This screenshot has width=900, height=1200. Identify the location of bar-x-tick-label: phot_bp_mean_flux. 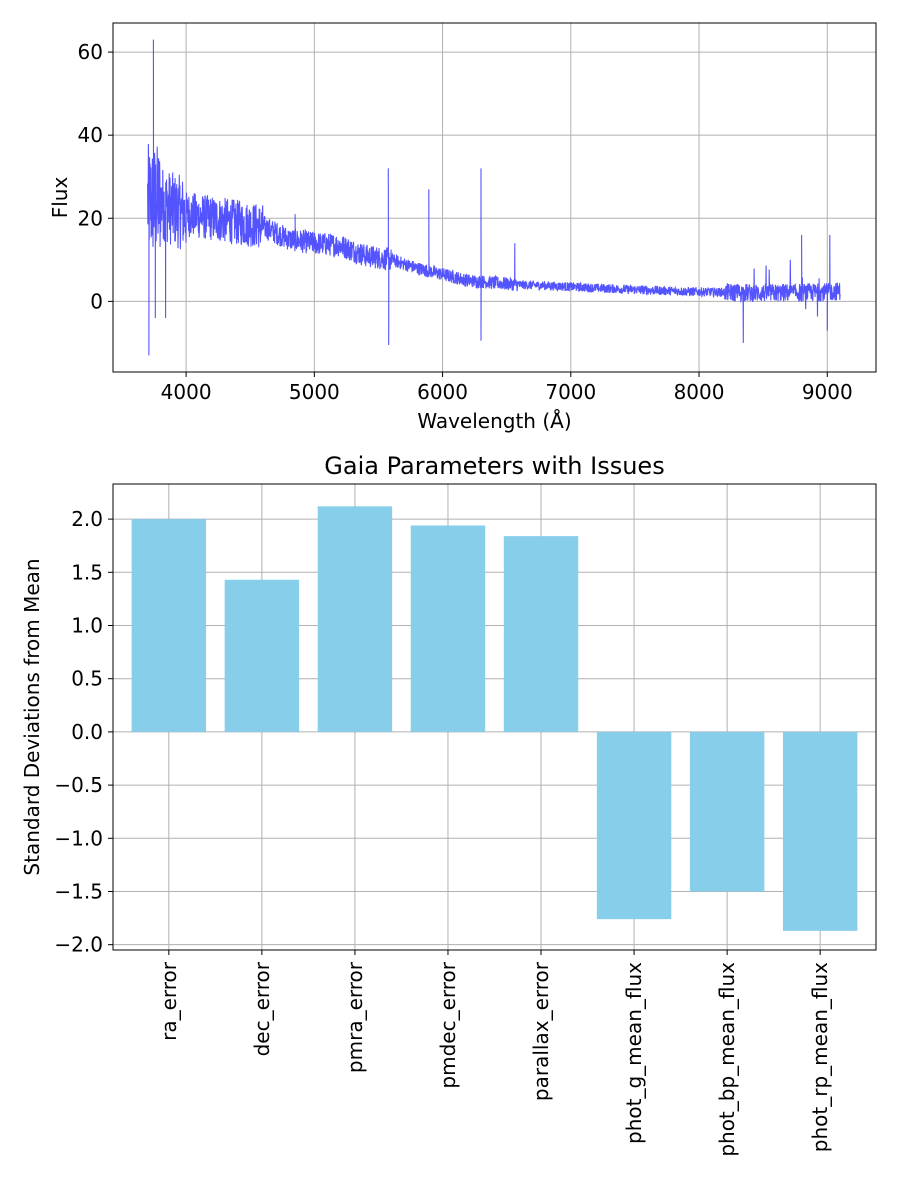
(727, 1059).